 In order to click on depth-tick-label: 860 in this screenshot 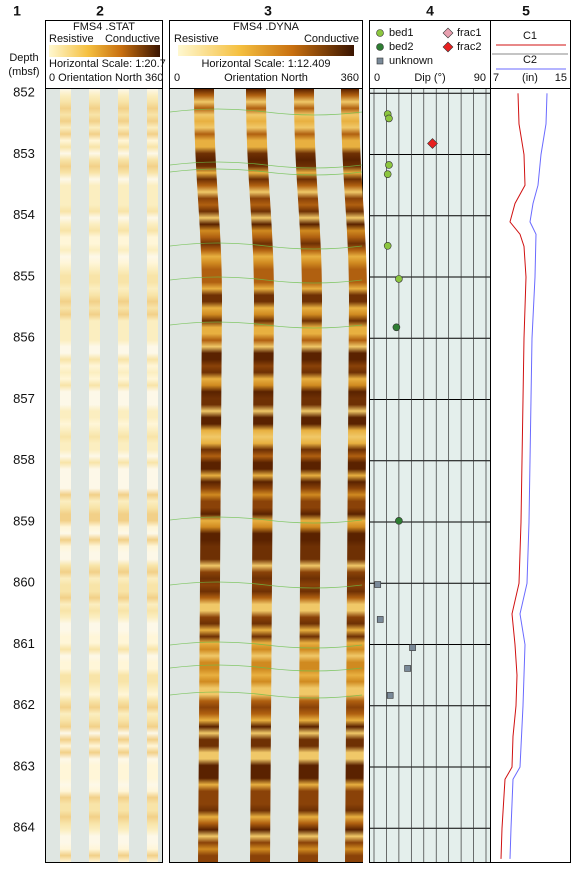, I will do `click(24, 582)`.